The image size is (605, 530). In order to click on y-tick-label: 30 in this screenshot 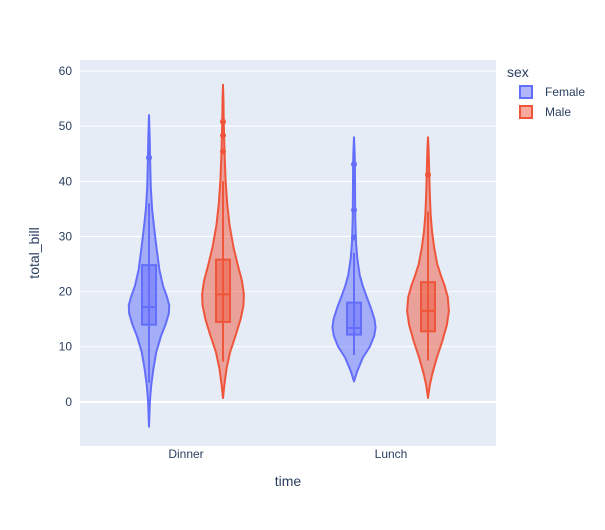, I will do `click(66, 236)`.